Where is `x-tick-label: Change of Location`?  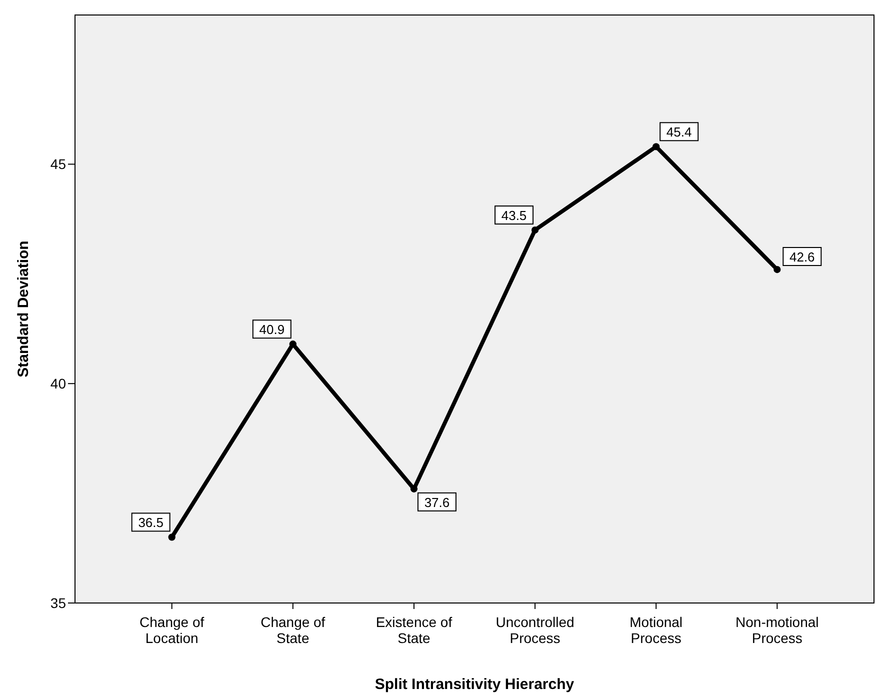
x-tick-label: Change of Location is located at coordinates (172, 630).